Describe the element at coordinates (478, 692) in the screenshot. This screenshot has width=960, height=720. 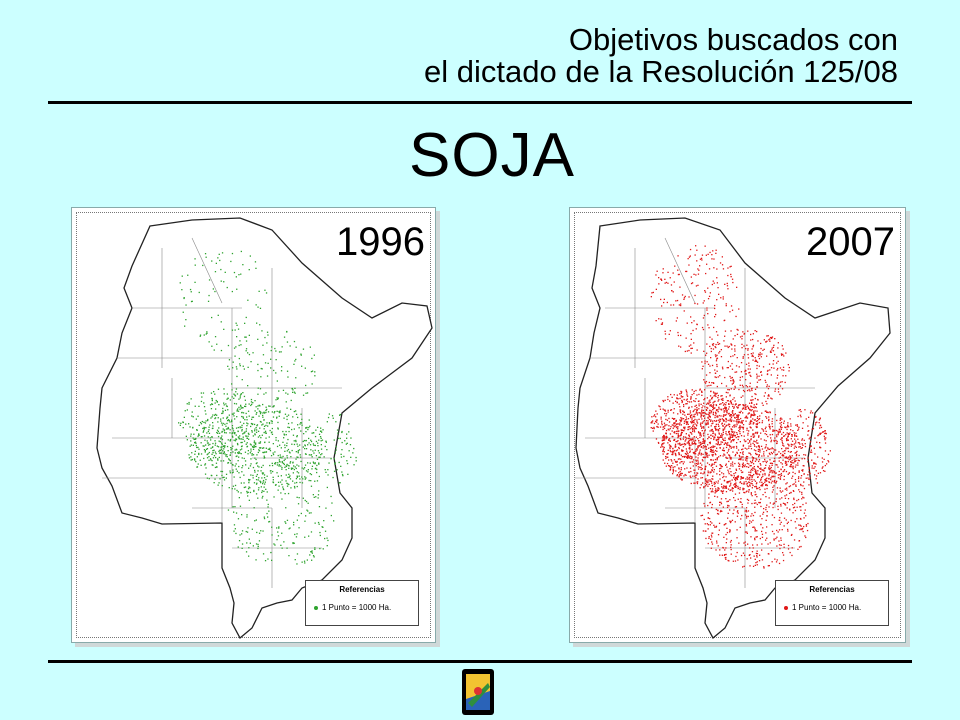
I see `institution-logo-icon` at that location.